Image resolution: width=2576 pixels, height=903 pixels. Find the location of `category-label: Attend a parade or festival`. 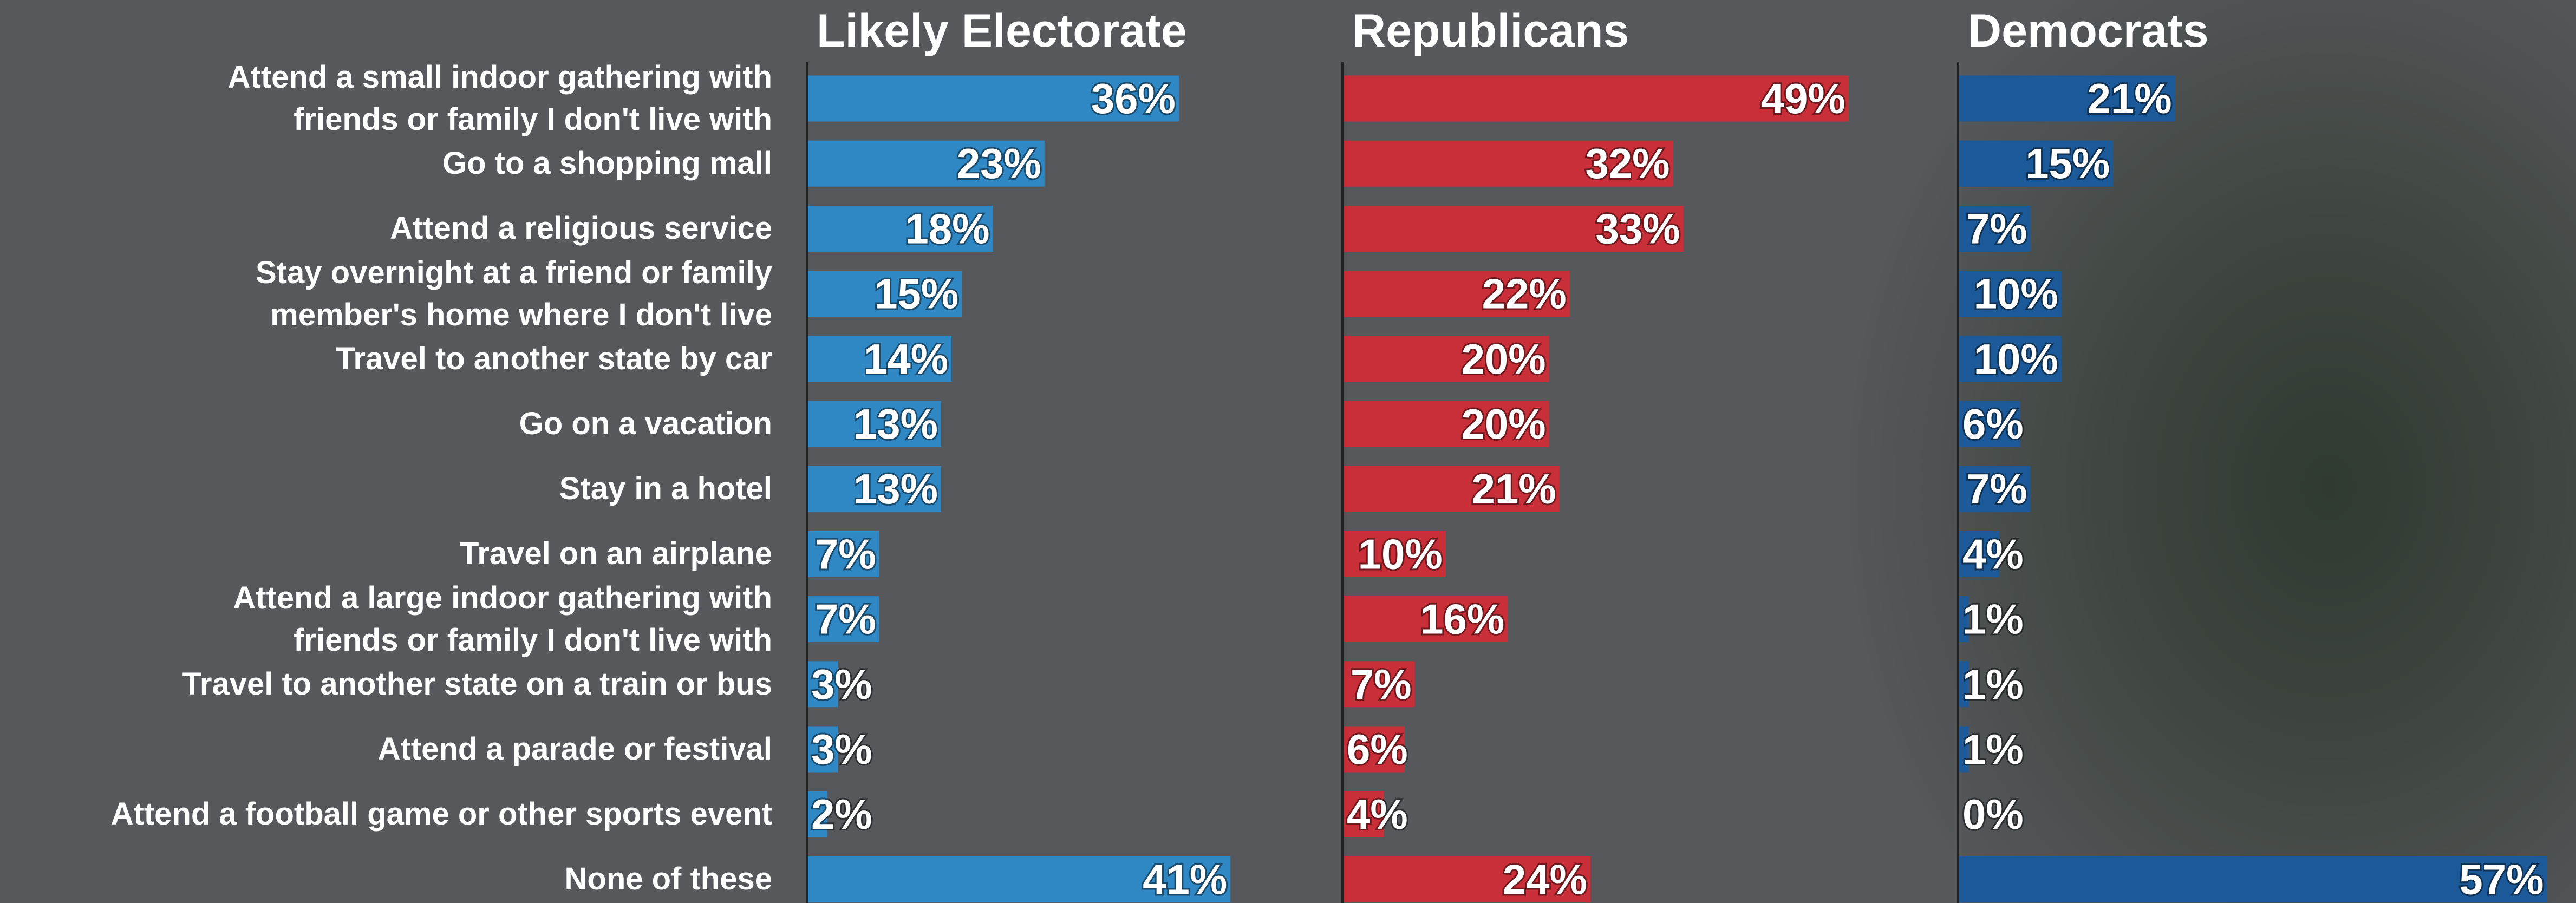

category-label: Attend a parade or festival is located at coordinates (574, 749).